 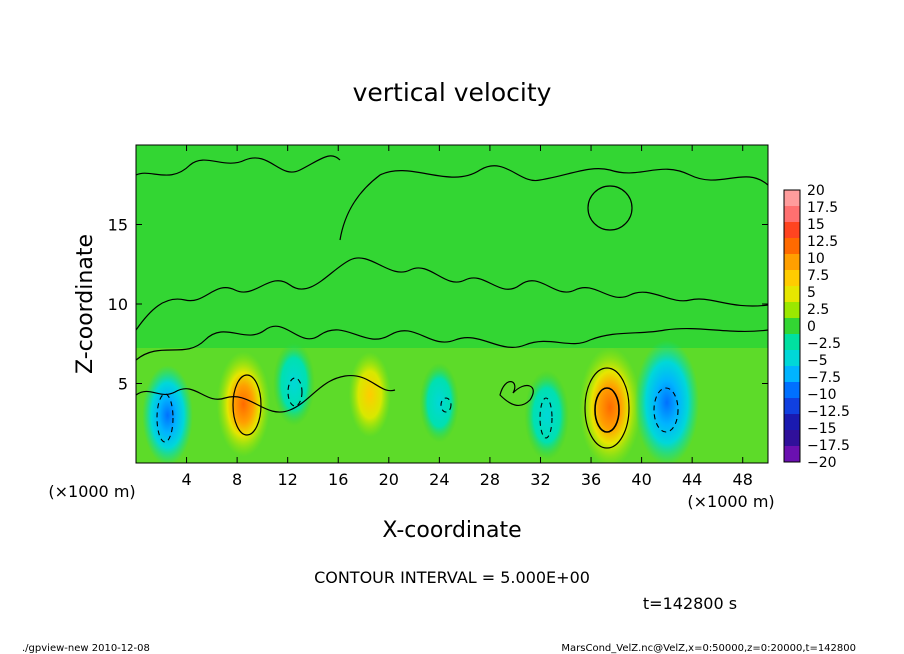 I want to click on x-tick-label: 44, so click(x=692, y=479).